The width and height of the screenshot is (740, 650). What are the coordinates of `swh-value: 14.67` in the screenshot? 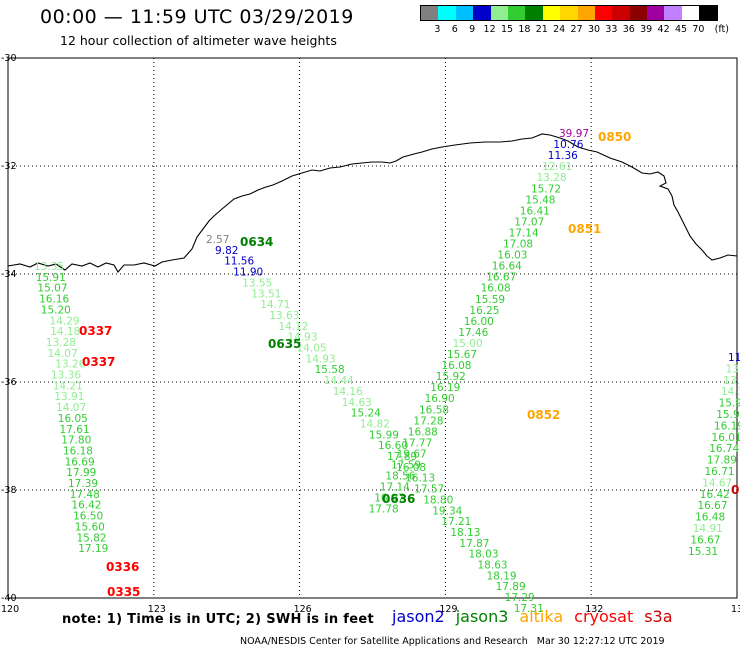 It's located at (717, 483).